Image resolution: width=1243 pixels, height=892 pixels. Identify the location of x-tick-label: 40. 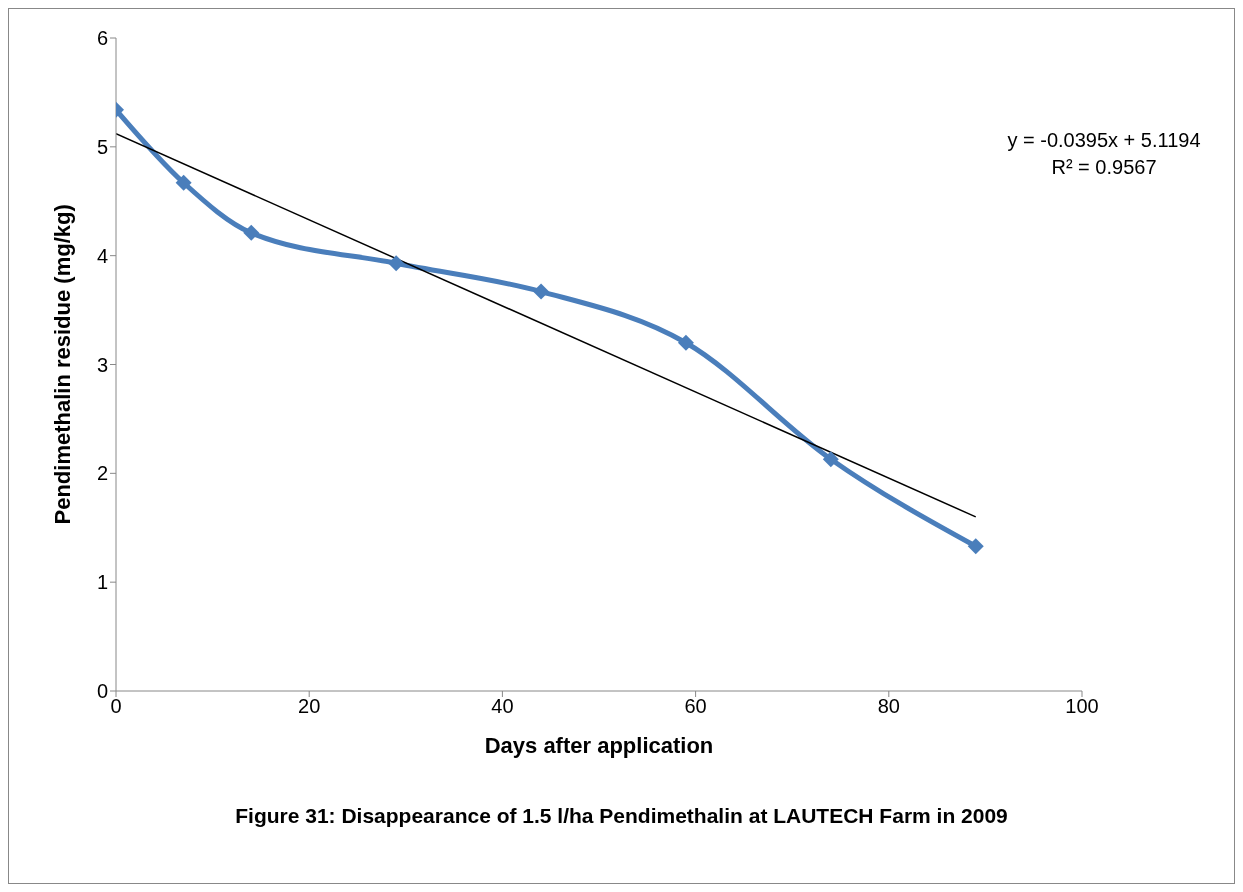
(502, 706).